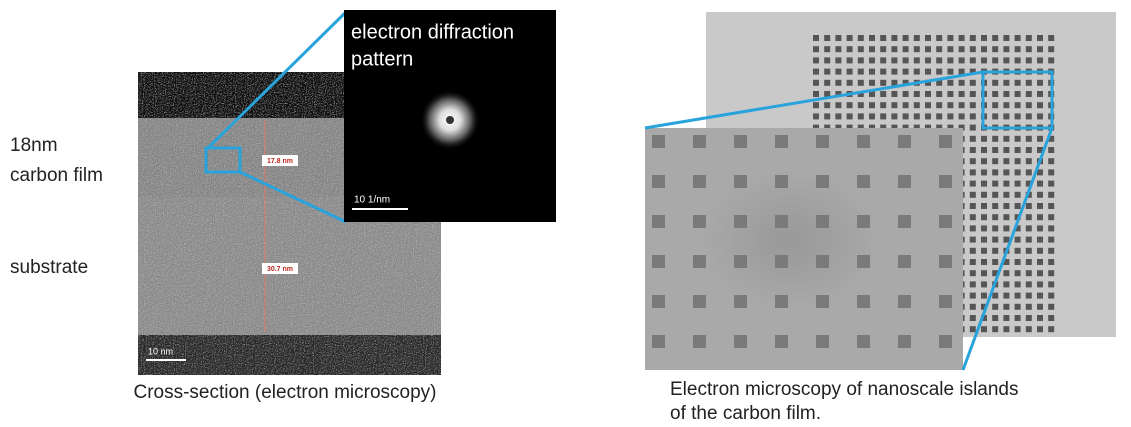 The height and width of the screenshot is (427, 1131). Describe the element at coordinates (223, 160) in the screenshot. I see `zoom-box` at that location.